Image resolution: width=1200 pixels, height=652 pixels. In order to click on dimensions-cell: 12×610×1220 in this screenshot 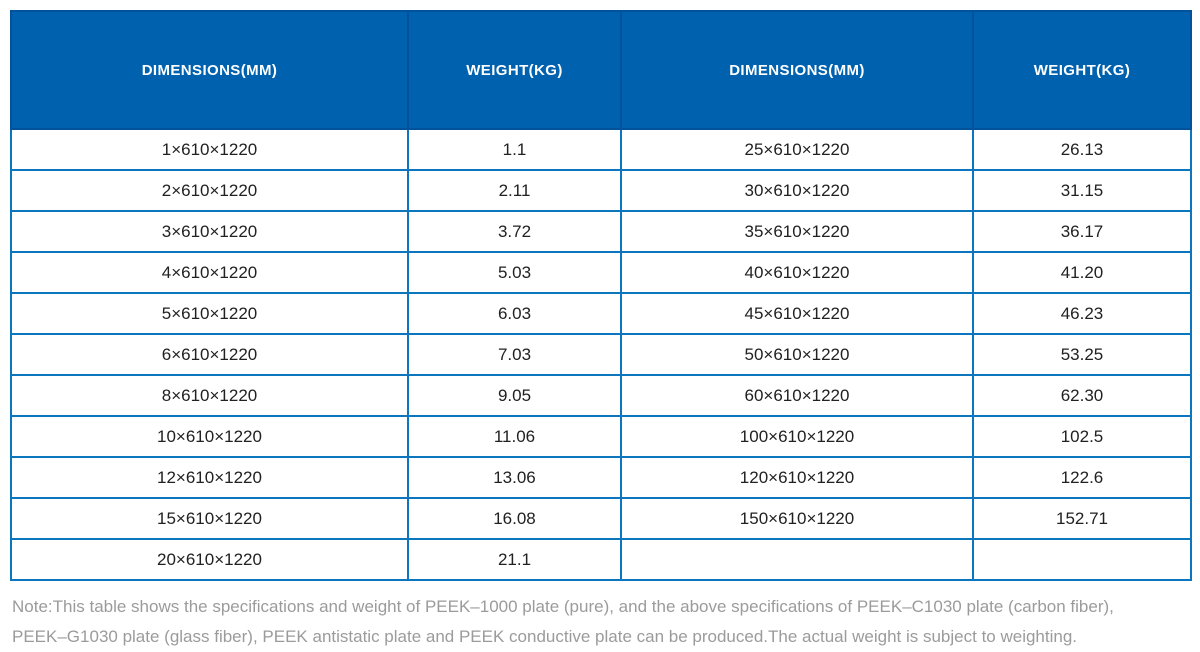, I will do `click(209, 477)`.